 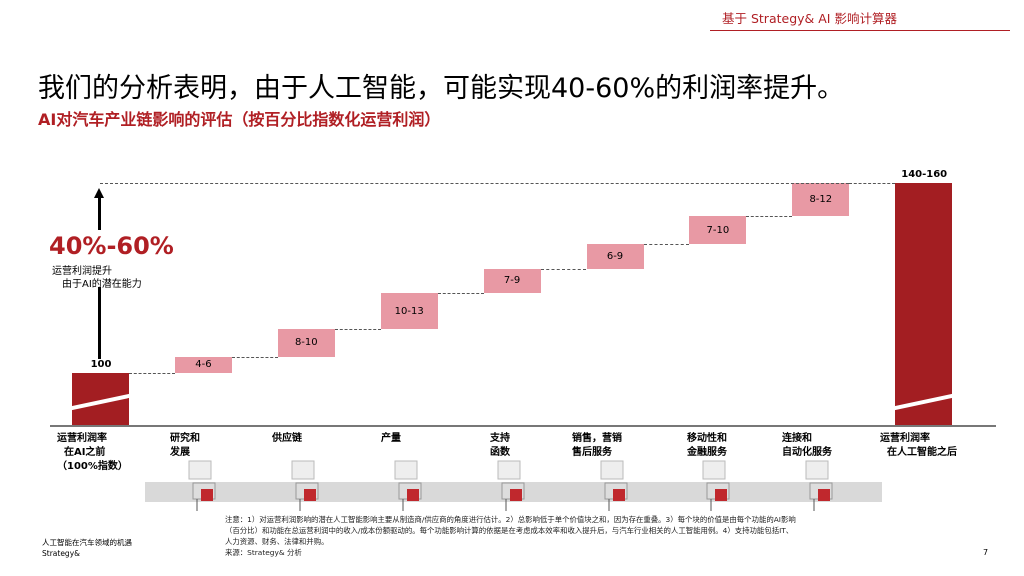 I want to click on callout-line1: 运营利润提升, so click(x=82, y=271).